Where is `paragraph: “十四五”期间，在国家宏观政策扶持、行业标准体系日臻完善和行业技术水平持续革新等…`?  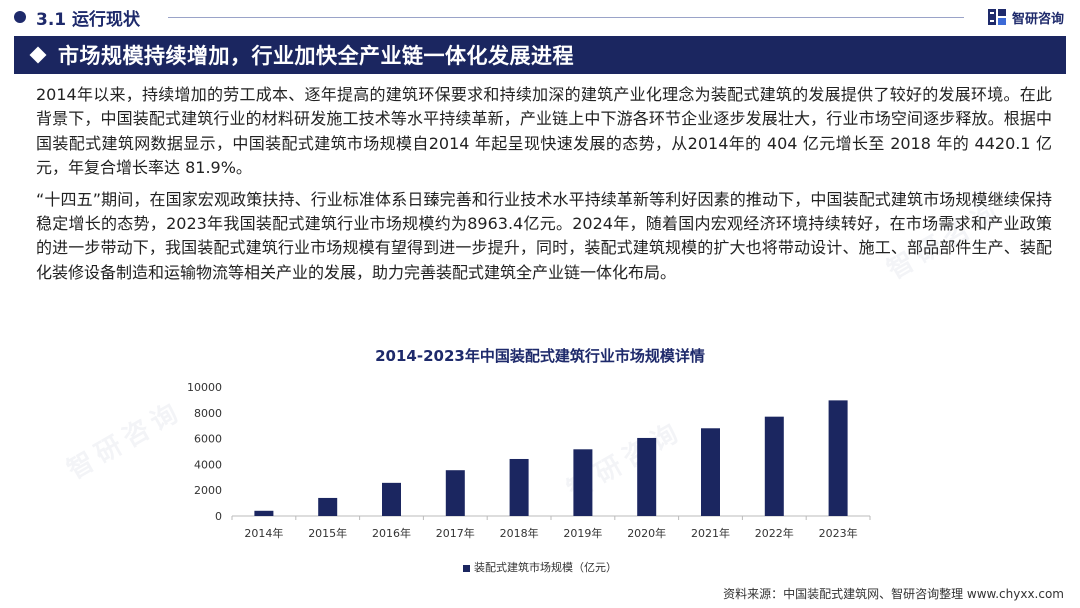
paragraph: “十四五”期间，在国家宏观政策扶持、行业标准体系日臻完善和行业技术水平持续革新等… is located at coordinates (544, 235).